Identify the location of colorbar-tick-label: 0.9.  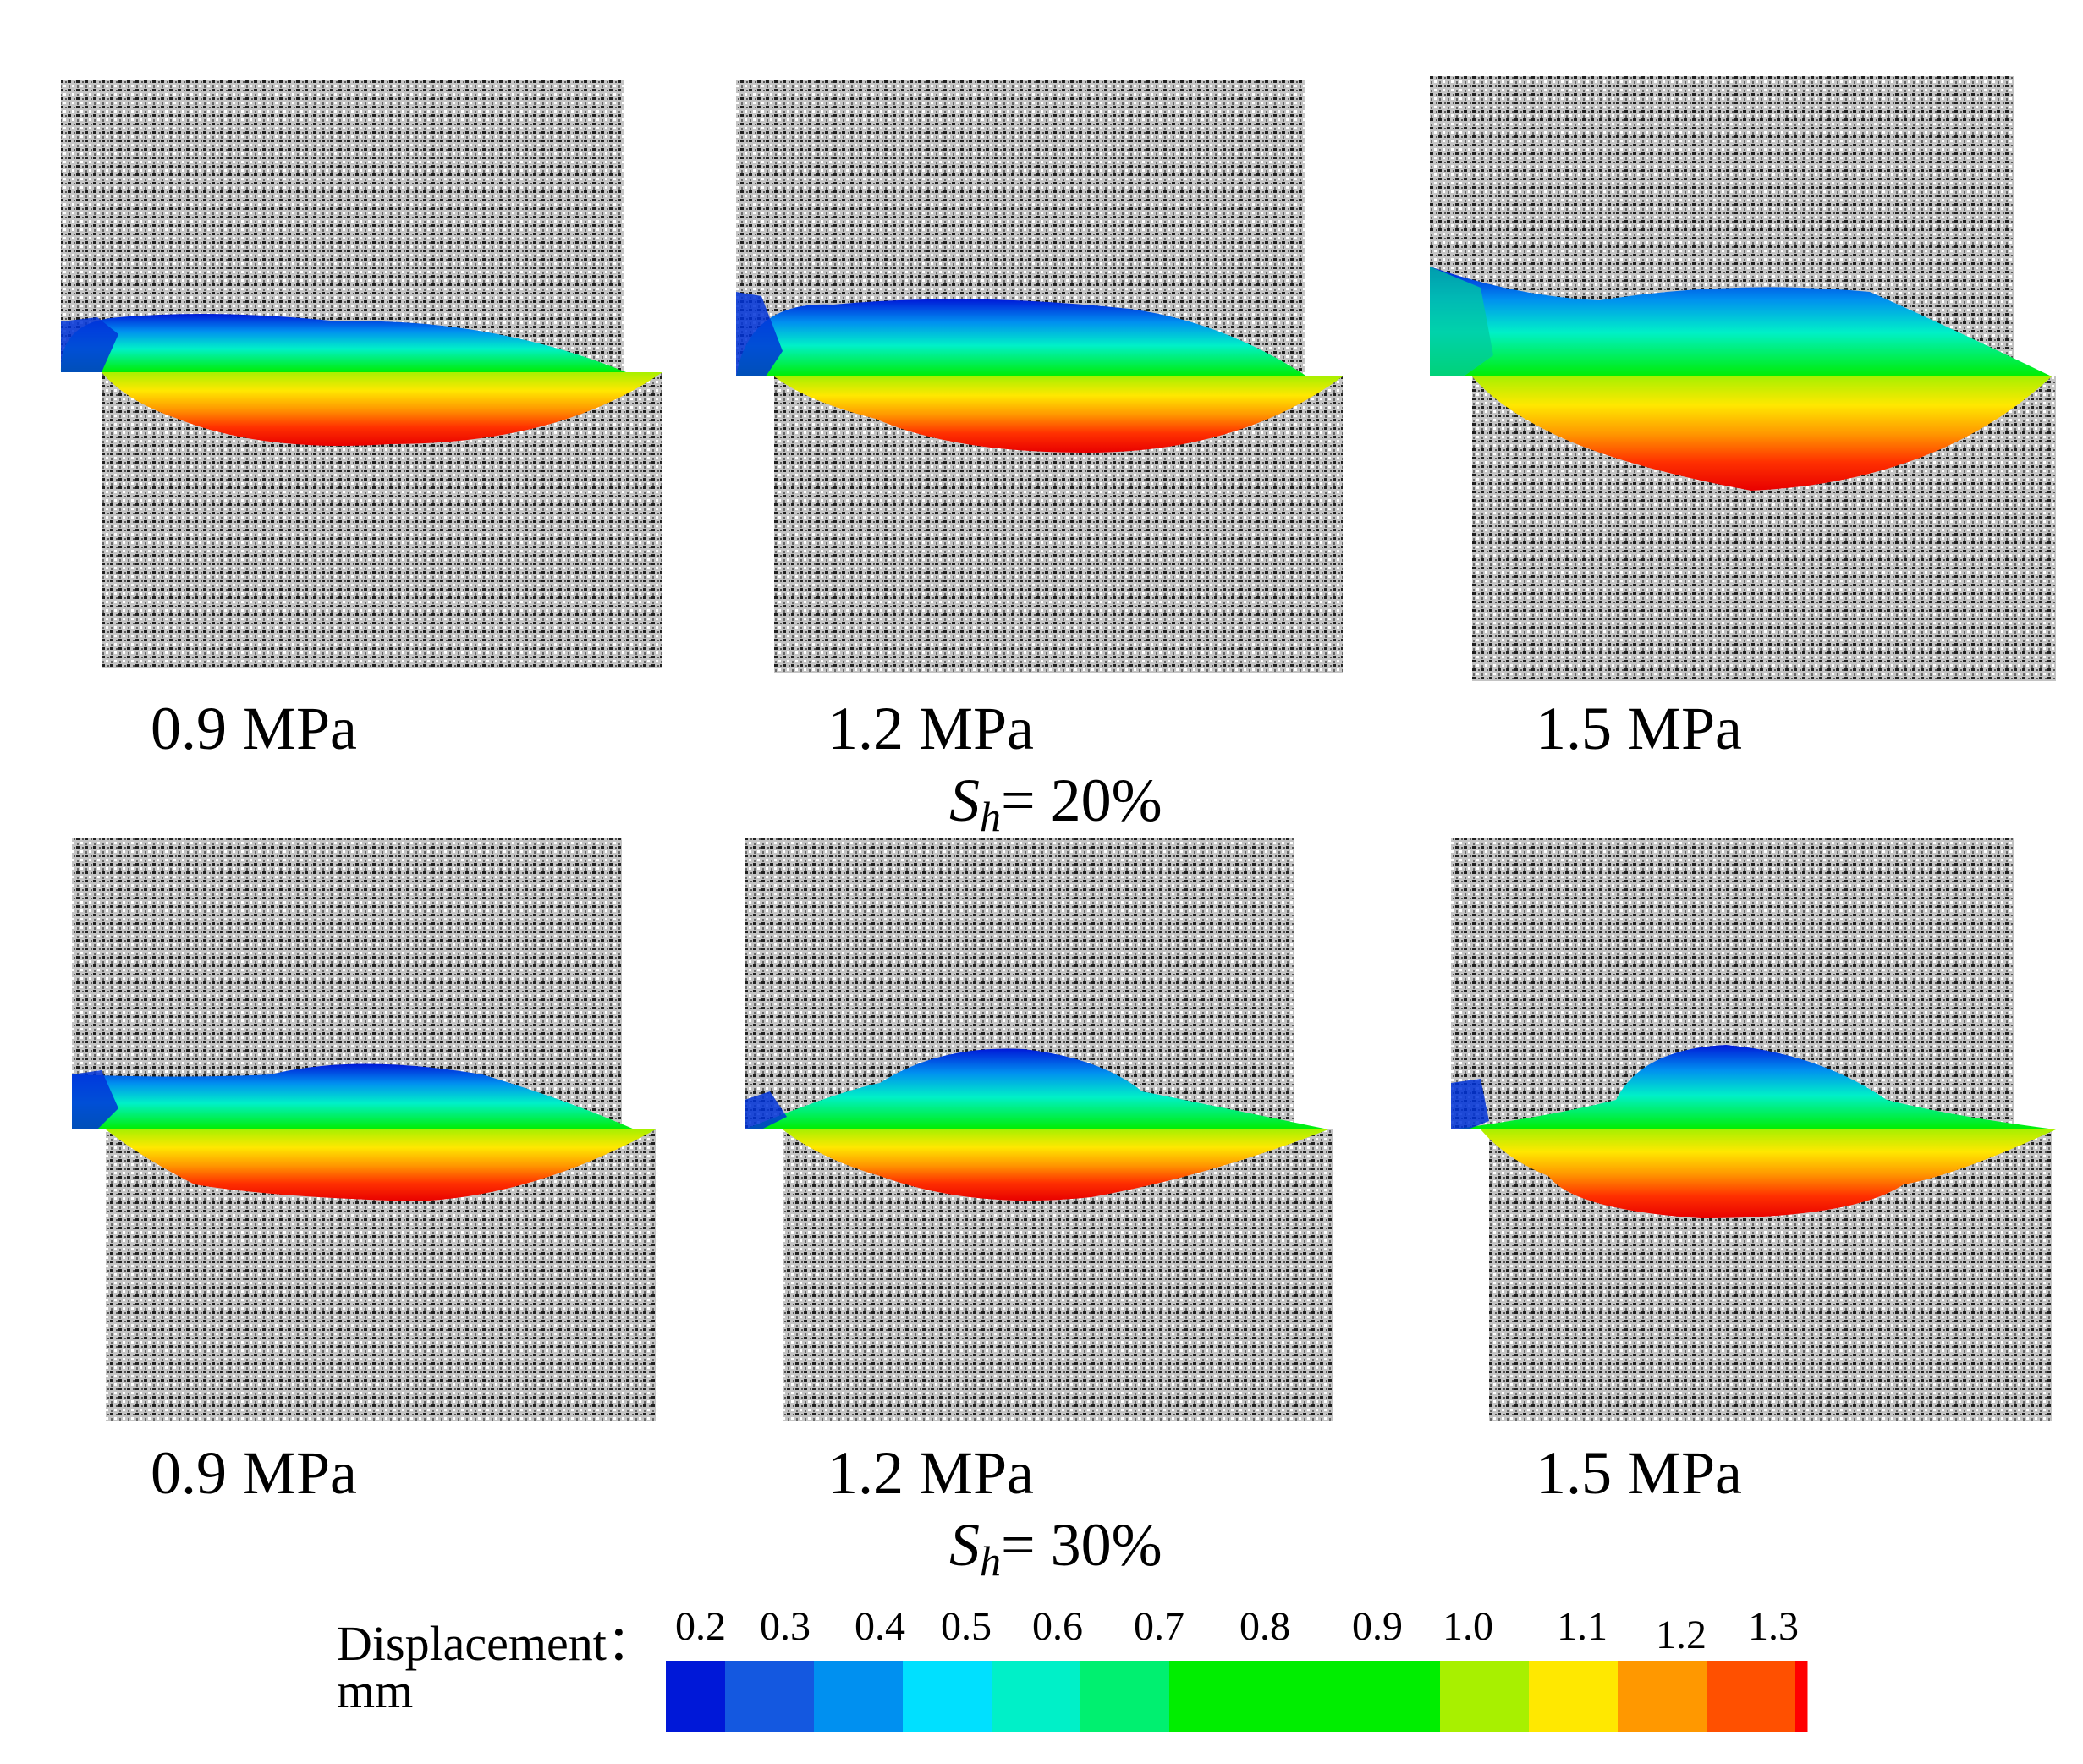
(1377, 1626).